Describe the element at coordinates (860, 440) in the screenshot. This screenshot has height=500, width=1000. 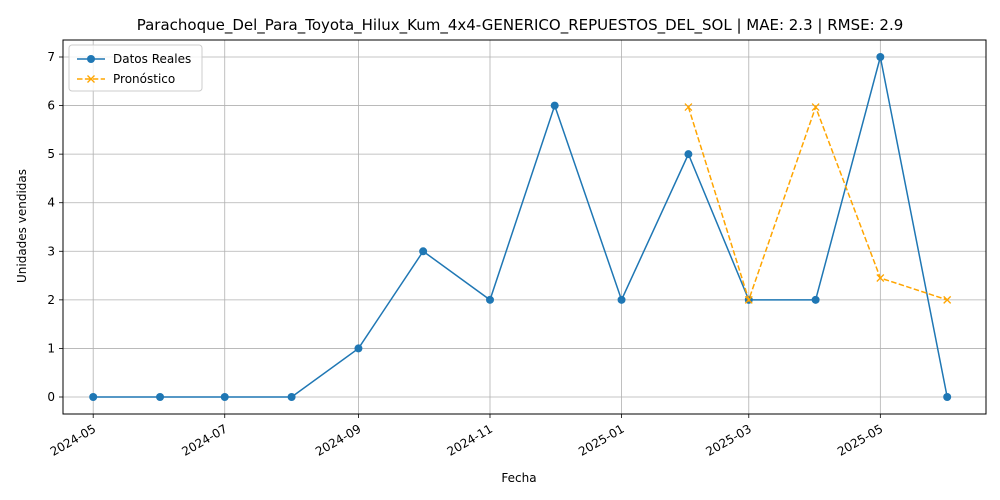
I see `x-tick-label: 2025-05` at that location.